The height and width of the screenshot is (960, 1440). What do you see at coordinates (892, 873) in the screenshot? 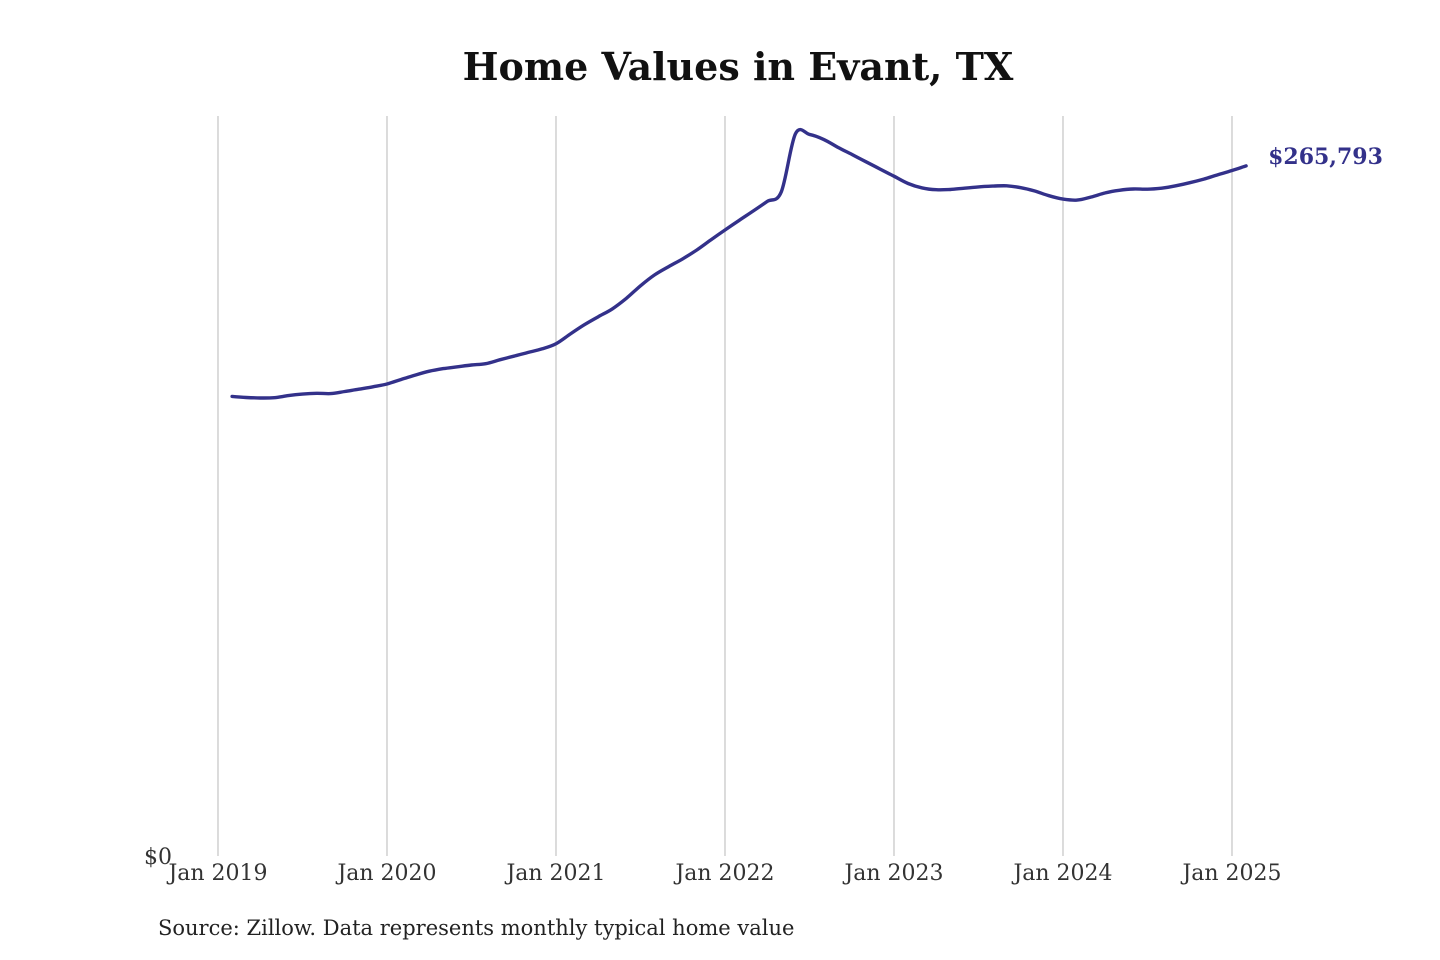
I see `x-tick-label: Jan 2023` at bounding box center [892, 873].